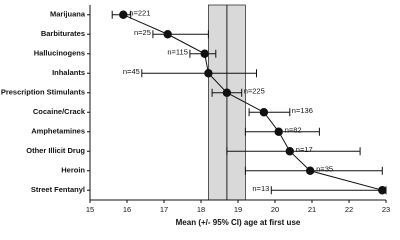 The height and width of the screenshot is (240, 400). What do you see at coordinates (139, 13) in the screenshot?
I see `n-label: n=221` at bounding box center [139, 13].